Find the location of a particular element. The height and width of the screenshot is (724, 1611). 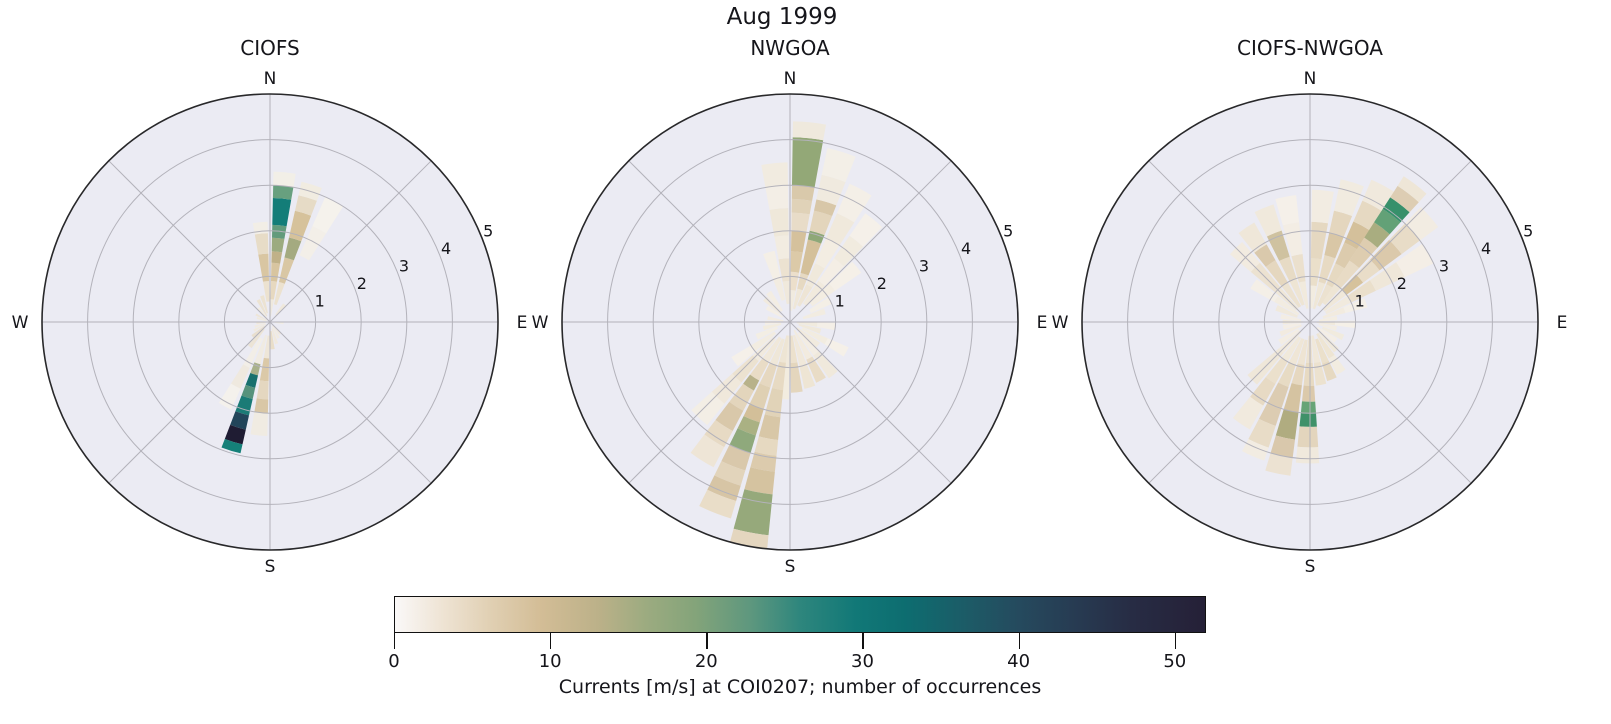

colorbar-gradient is located at coordinates (800, 614).